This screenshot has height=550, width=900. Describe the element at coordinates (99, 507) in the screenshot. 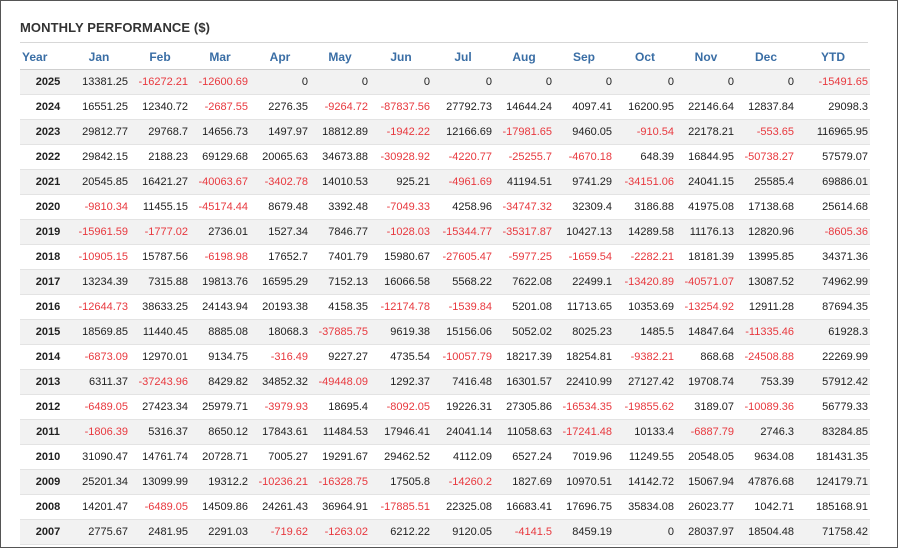

I see `value-cell-jan: 14201.47` at that location.